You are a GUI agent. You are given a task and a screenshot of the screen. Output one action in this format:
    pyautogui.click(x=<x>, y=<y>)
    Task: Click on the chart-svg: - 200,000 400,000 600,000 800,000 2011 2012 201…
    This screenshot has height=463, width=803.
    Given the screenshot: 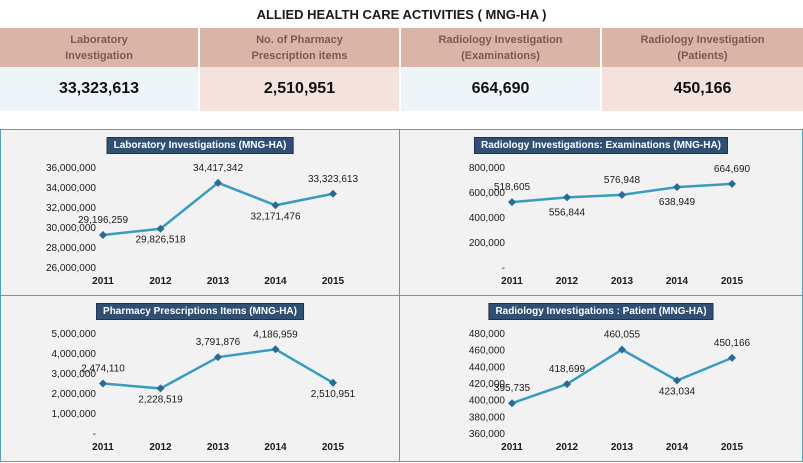 What is the action you would take?
    pyautogui.click(x=610, y=225)
    